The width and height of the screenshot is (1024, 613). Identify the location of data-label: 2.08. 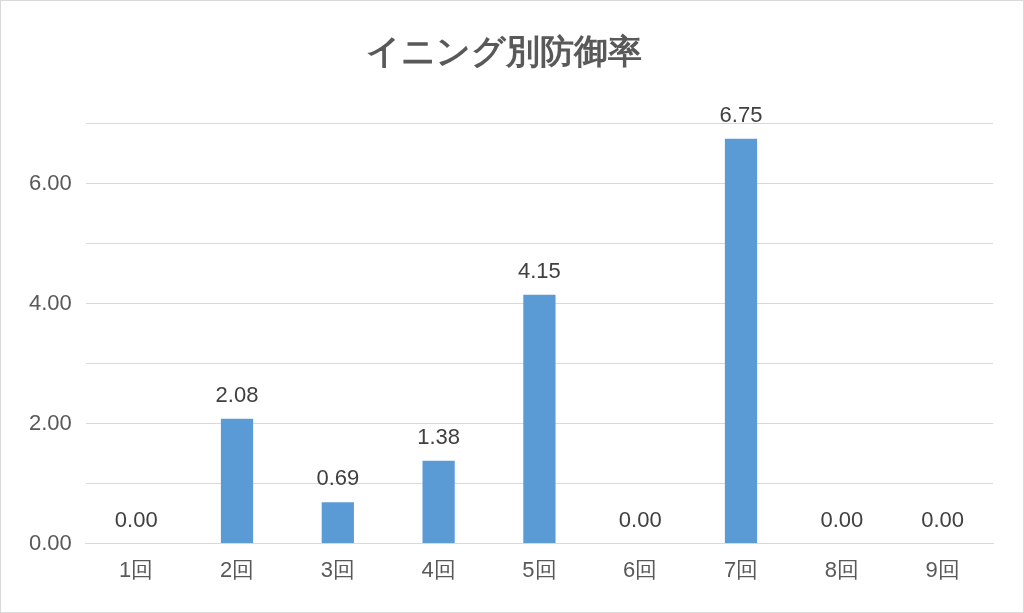
(237, 394).